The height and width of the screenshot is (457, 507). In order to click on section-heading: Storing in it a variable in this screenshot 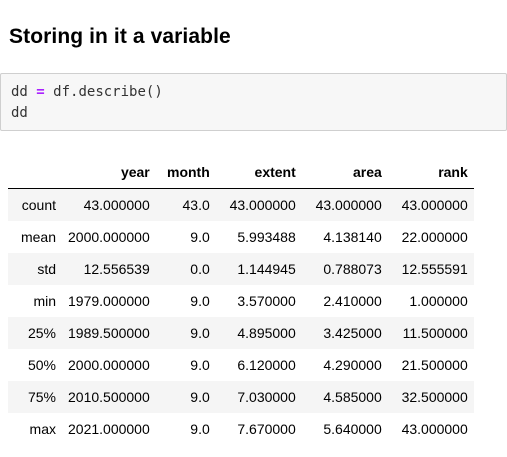, I will do `click(120, 36)`.